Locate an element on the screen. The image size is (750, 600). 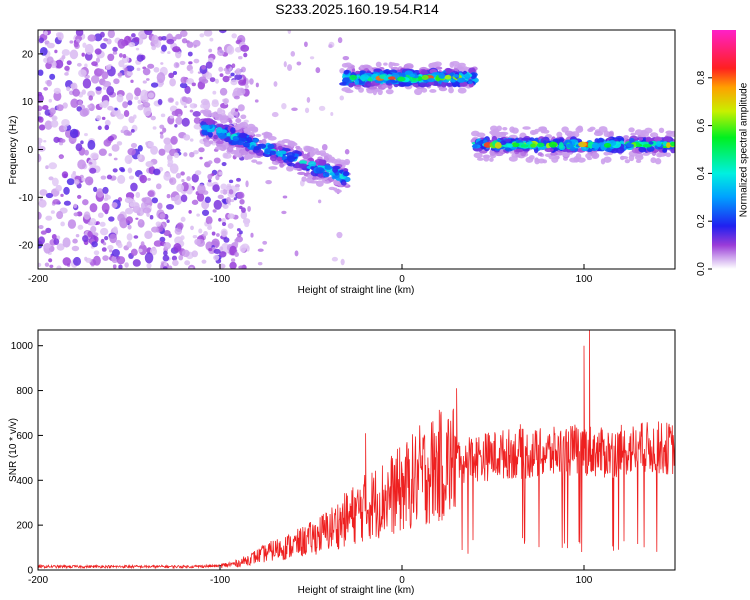
heatmap-y-tick-label: 10 is located at coordinates (28, 102).